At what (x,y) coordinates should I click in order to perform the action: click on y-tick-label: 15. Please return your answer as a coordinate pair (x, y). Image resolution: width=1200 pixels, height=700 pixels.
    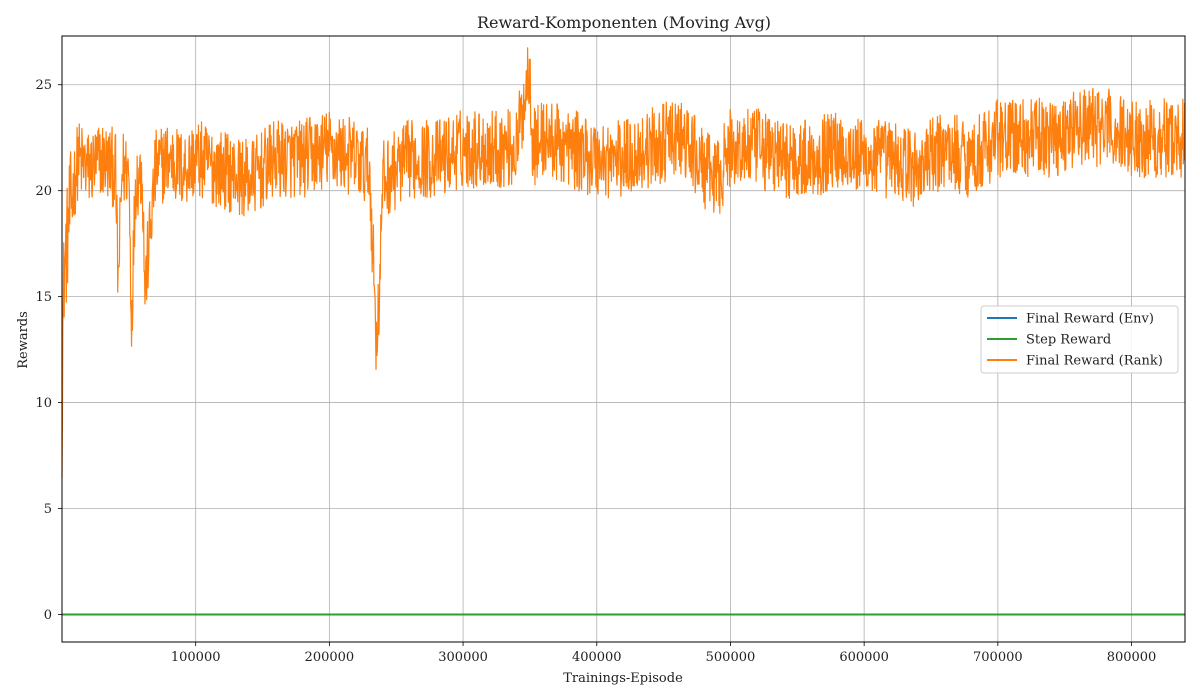
    Looking at the image, I should click on (43, 297).